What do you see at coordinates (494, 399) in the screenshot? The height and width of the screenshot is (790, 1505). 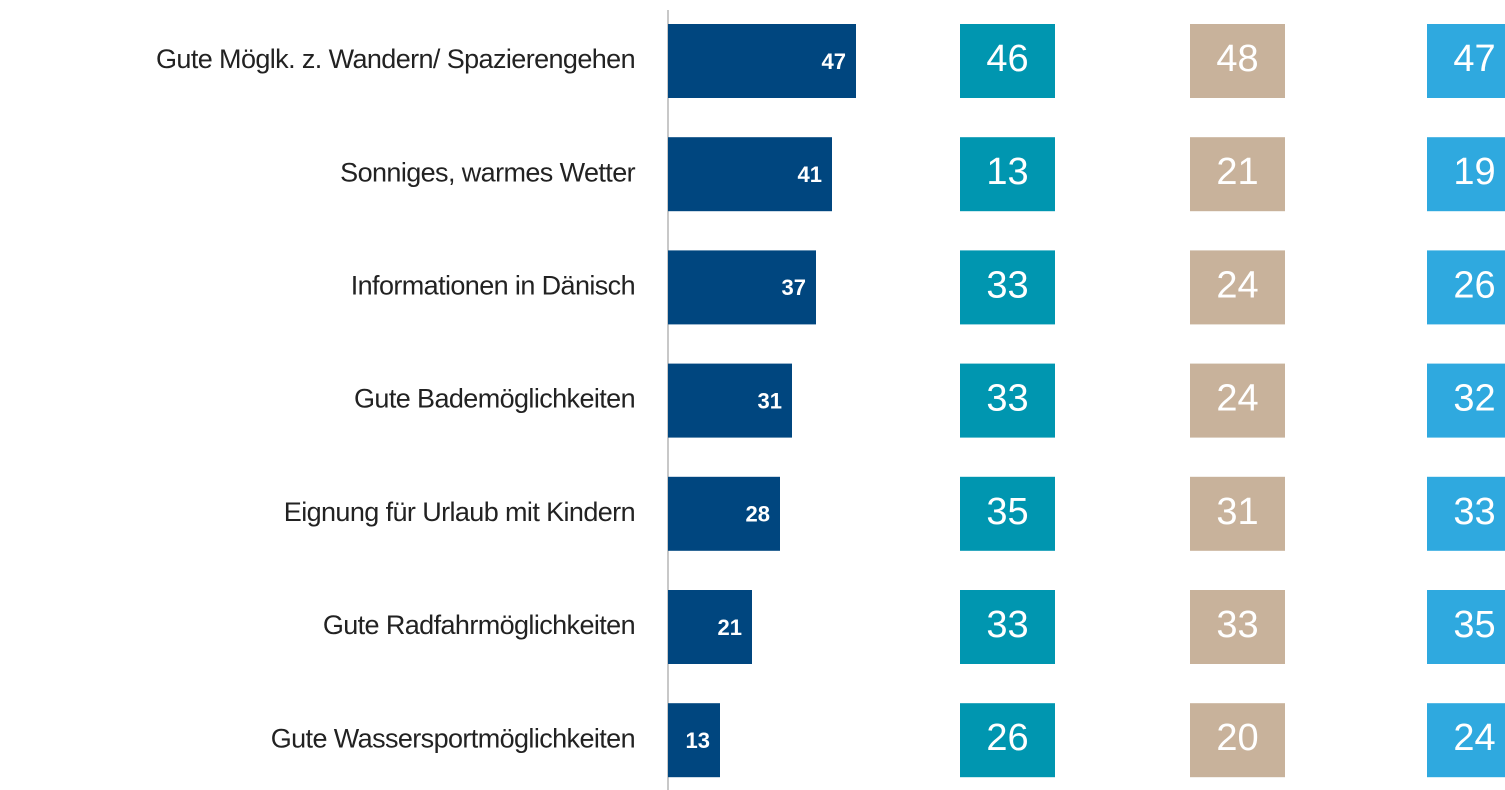 I see `category-label: Gute Bademöglichkeiten` at bounding box center [494, 399].